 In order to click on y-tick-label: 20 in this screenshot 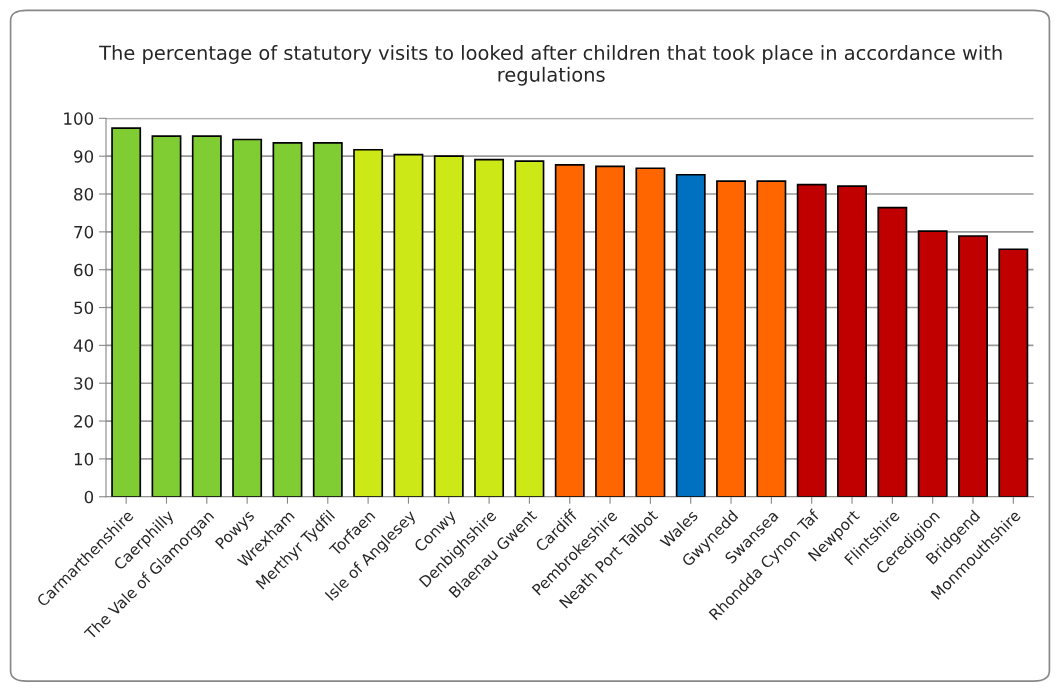, I will do `click(84, 421)`.